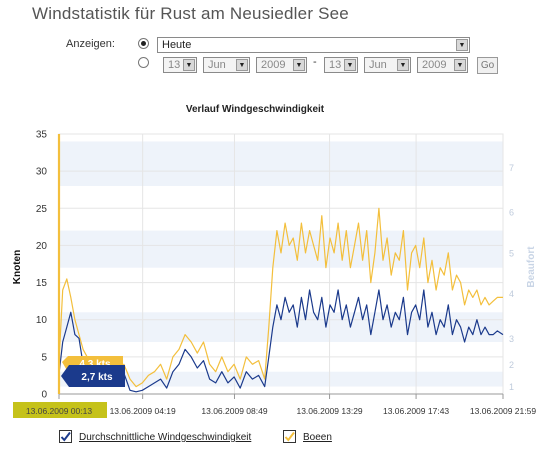  I want to click on y-axis-label: Knoten, so click(17, 267).